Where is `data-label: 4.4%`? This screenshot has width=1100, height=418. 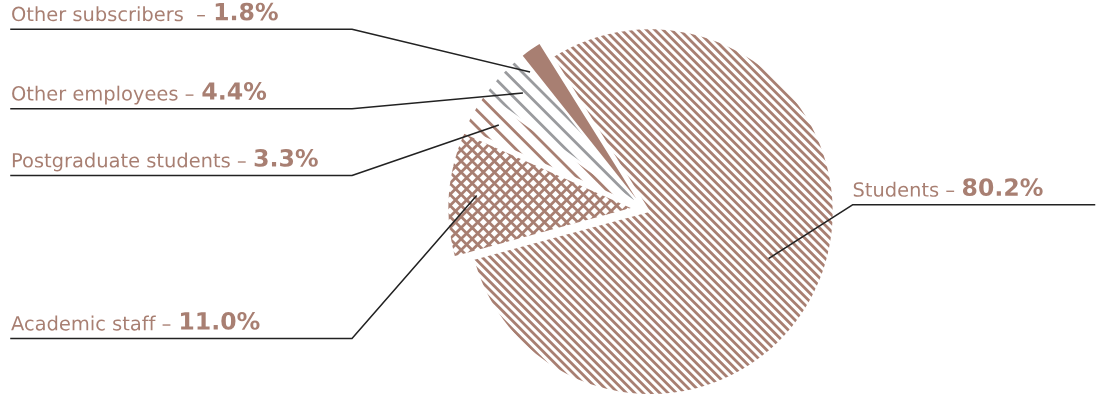
data-label: 4.4% is located at coordinates (234, 91).